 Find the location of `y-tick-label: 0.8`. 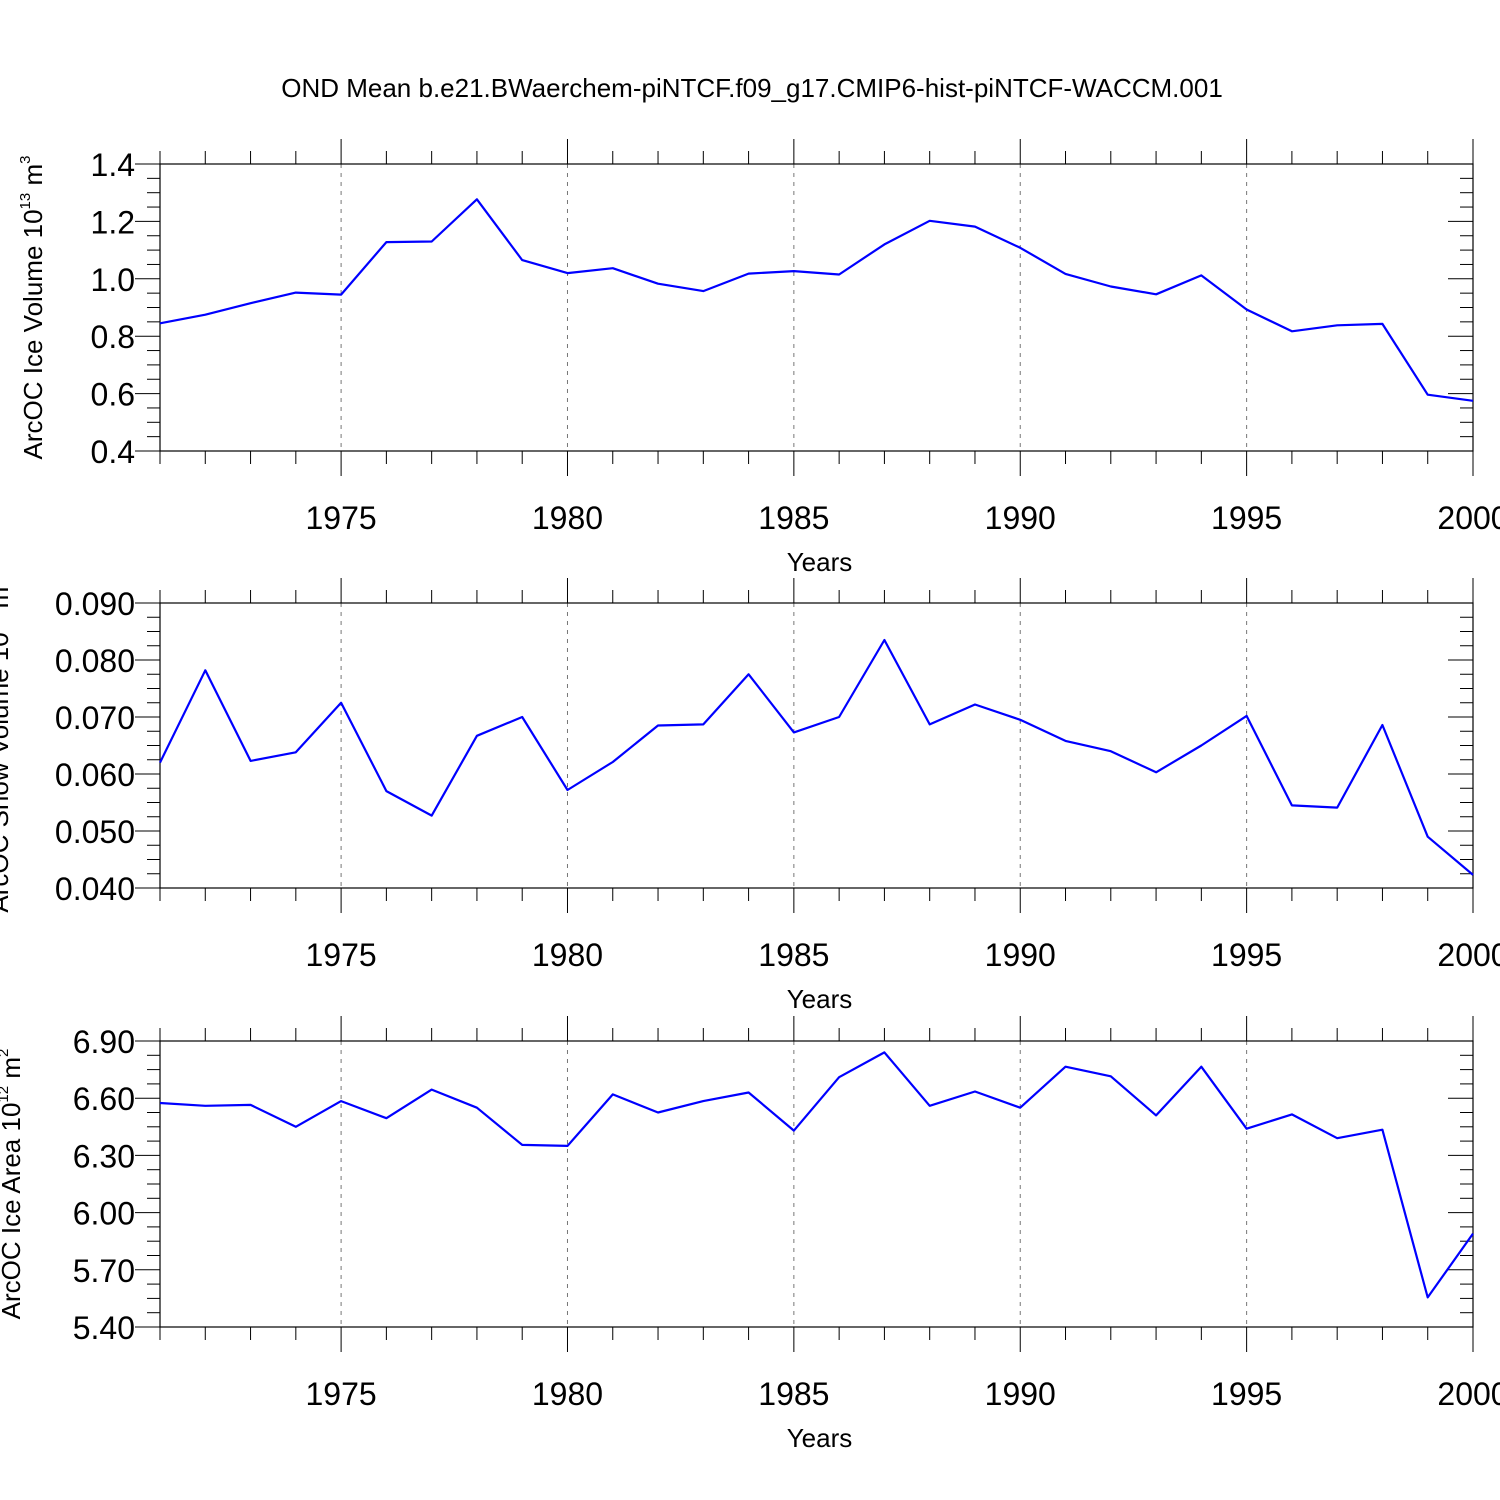

y-tick-label: 0.8 is located at coordinates (113, 337).